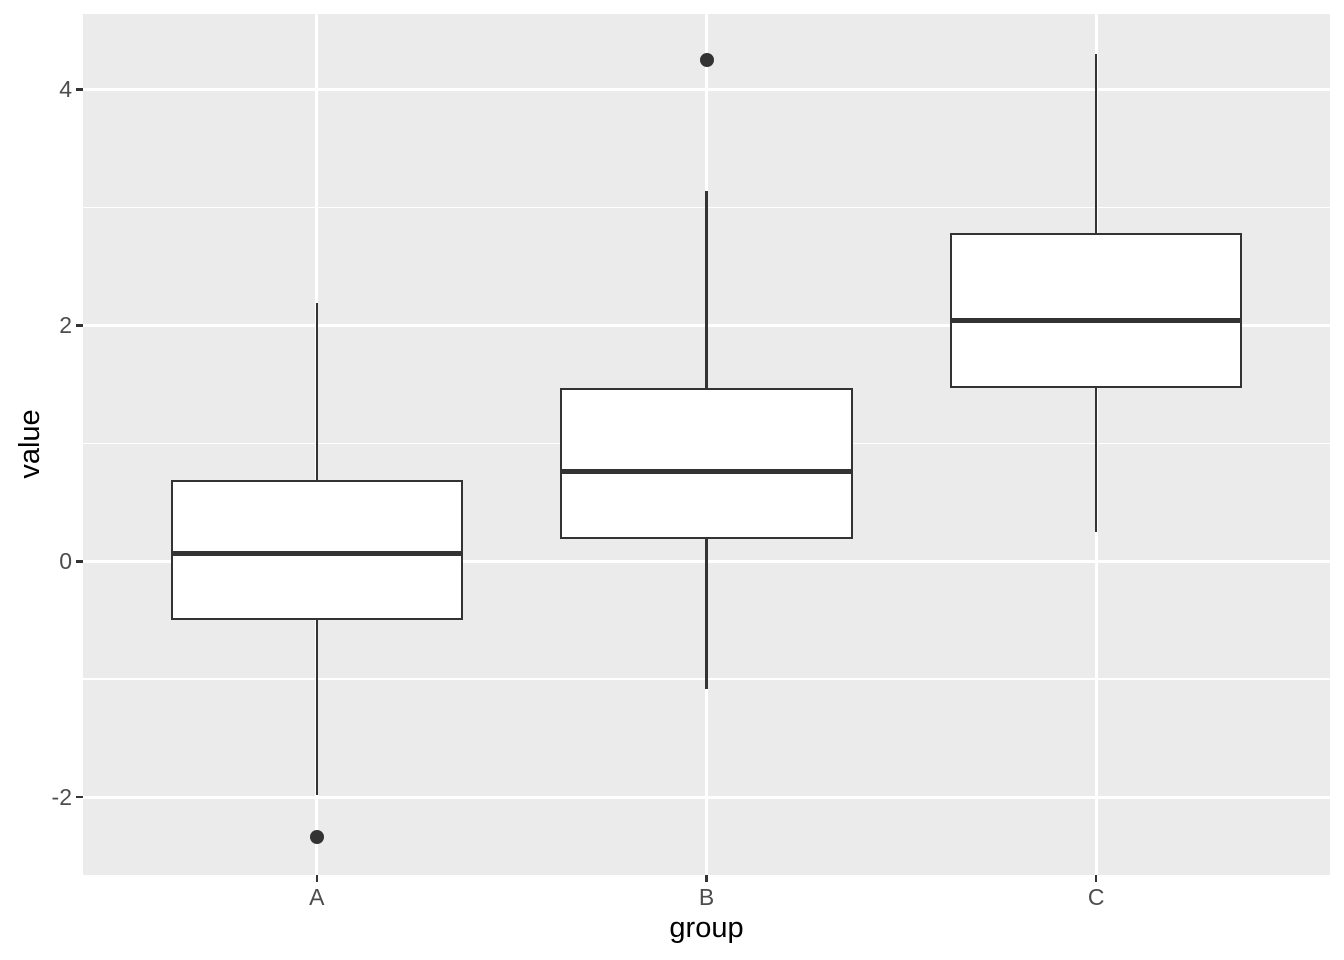  Describe the element at coordinates (706, 928) in the screenshot. I see `x-axis-title: group` at that location.